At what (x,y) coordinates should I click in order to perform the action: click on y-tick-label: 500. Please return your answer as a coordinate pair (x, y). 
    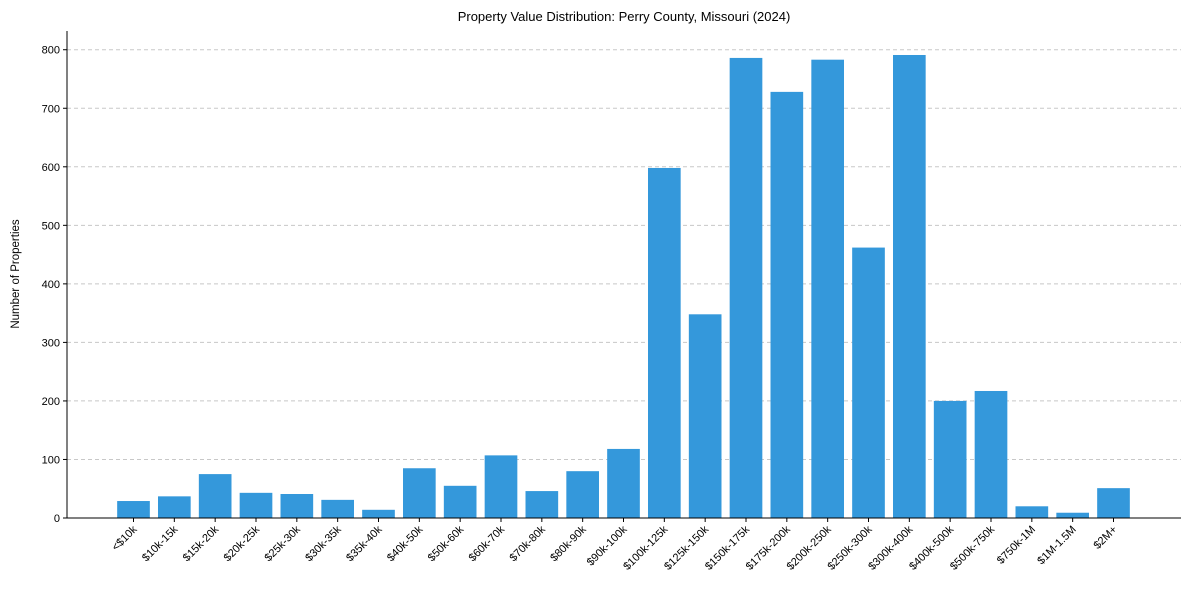
    Looking at the image, I should click on (51, 226).